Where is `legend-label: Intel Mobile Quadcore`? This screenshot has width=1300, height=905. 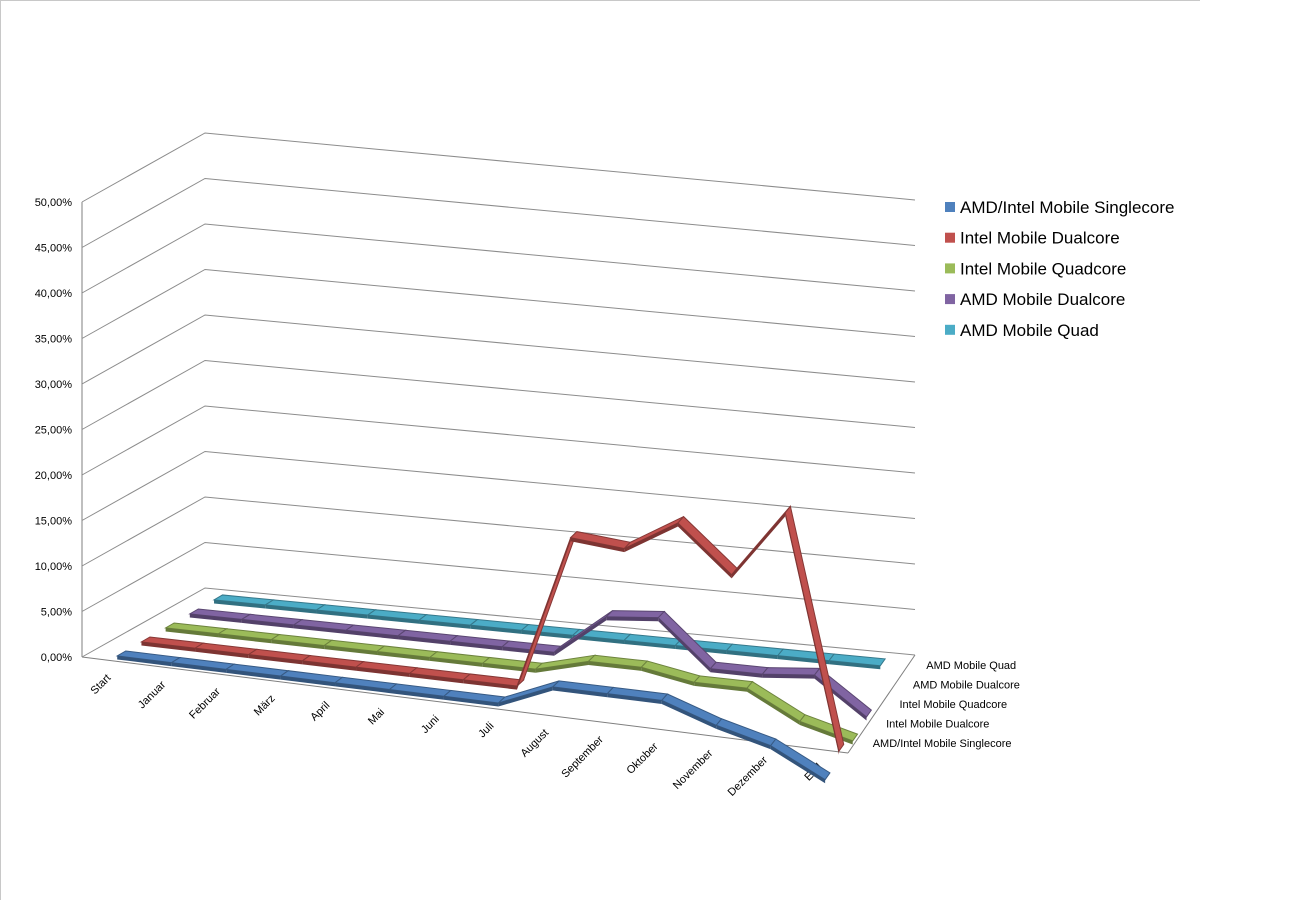
legend-label: Intel Mobile Quadcore is located at coordinates (1043, 268).